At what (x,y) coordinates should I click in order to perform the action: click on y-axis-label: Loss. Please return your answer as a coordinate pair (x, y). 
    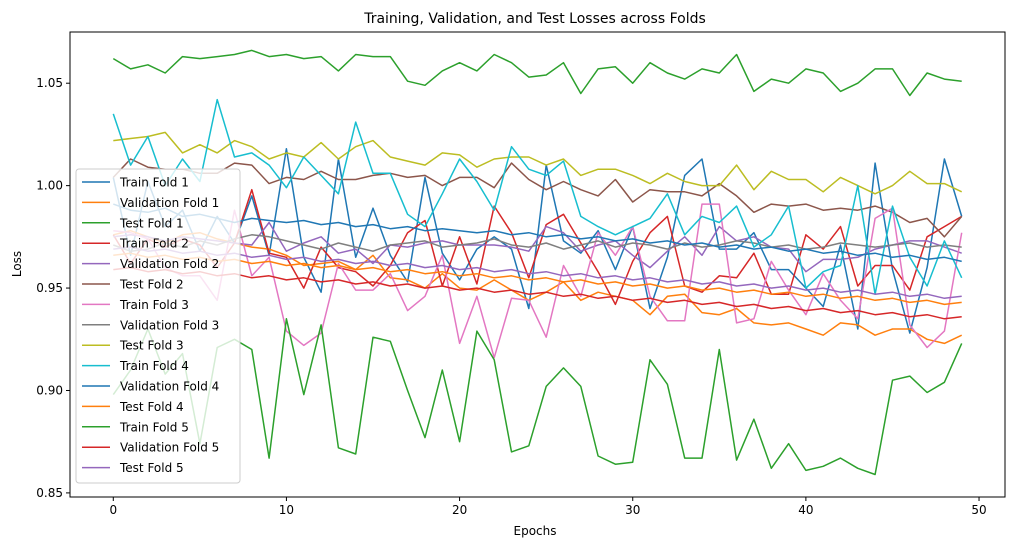
    Looking at the image, I should click on (17, 264).